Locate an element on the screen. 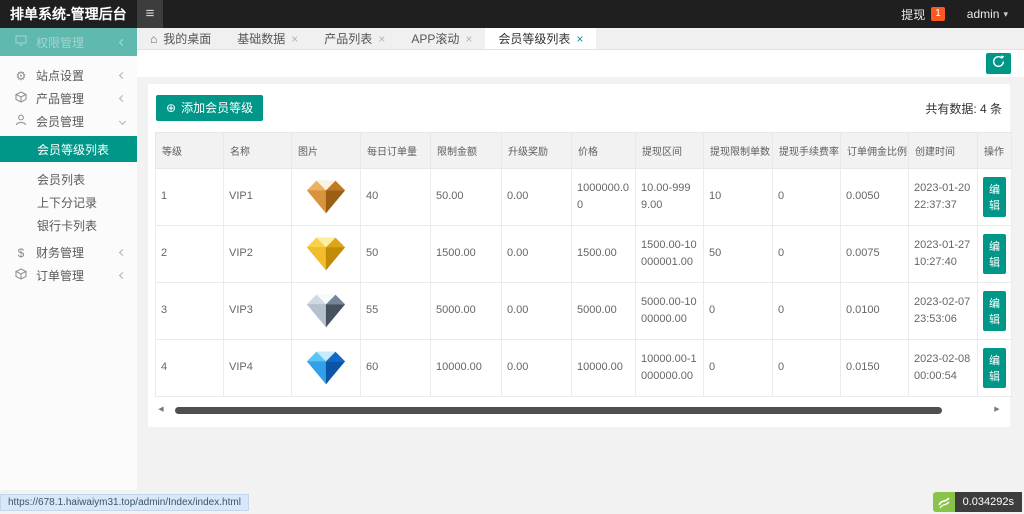 The height and width of the screenshot is (514, 1024). sidebar-subitem-label: 上下分记录 is located at coordinates (67, 203).